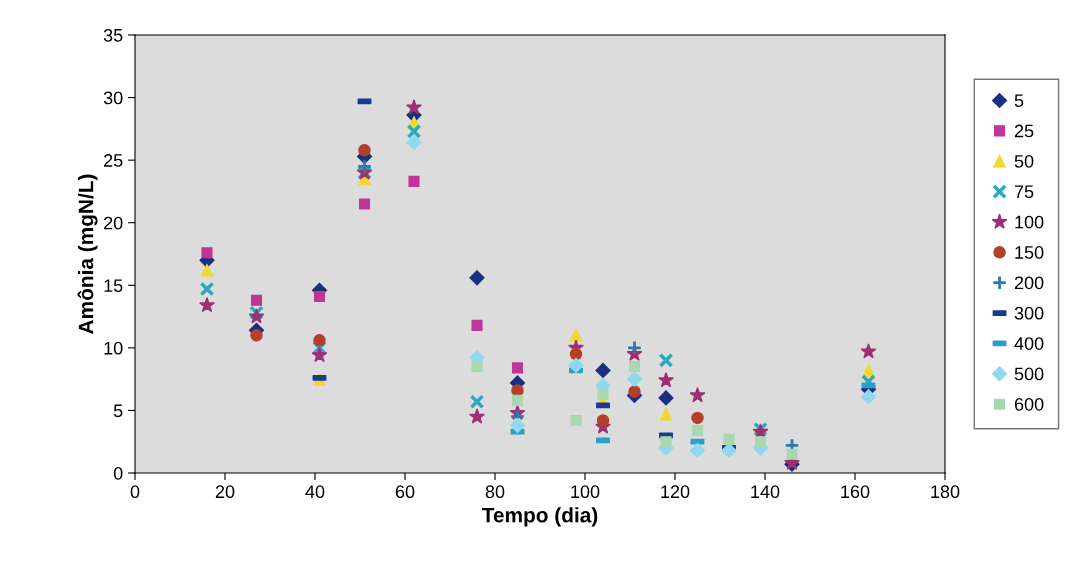  I want to click on y-tick-label: 10, so click(113, 348).